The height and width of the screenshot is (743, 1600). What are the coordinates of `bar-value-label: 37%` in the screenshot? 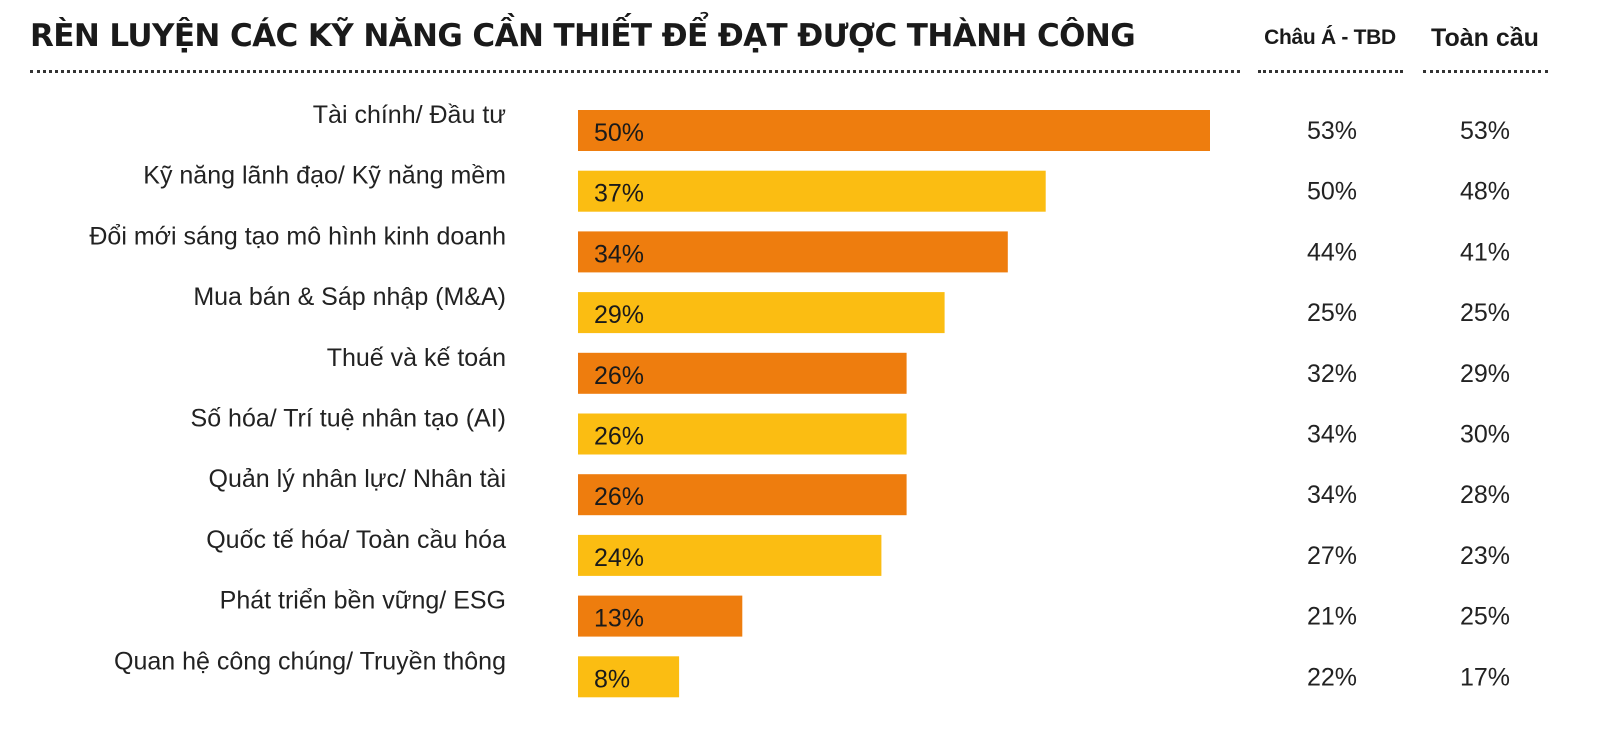 It's located at (619, 194).